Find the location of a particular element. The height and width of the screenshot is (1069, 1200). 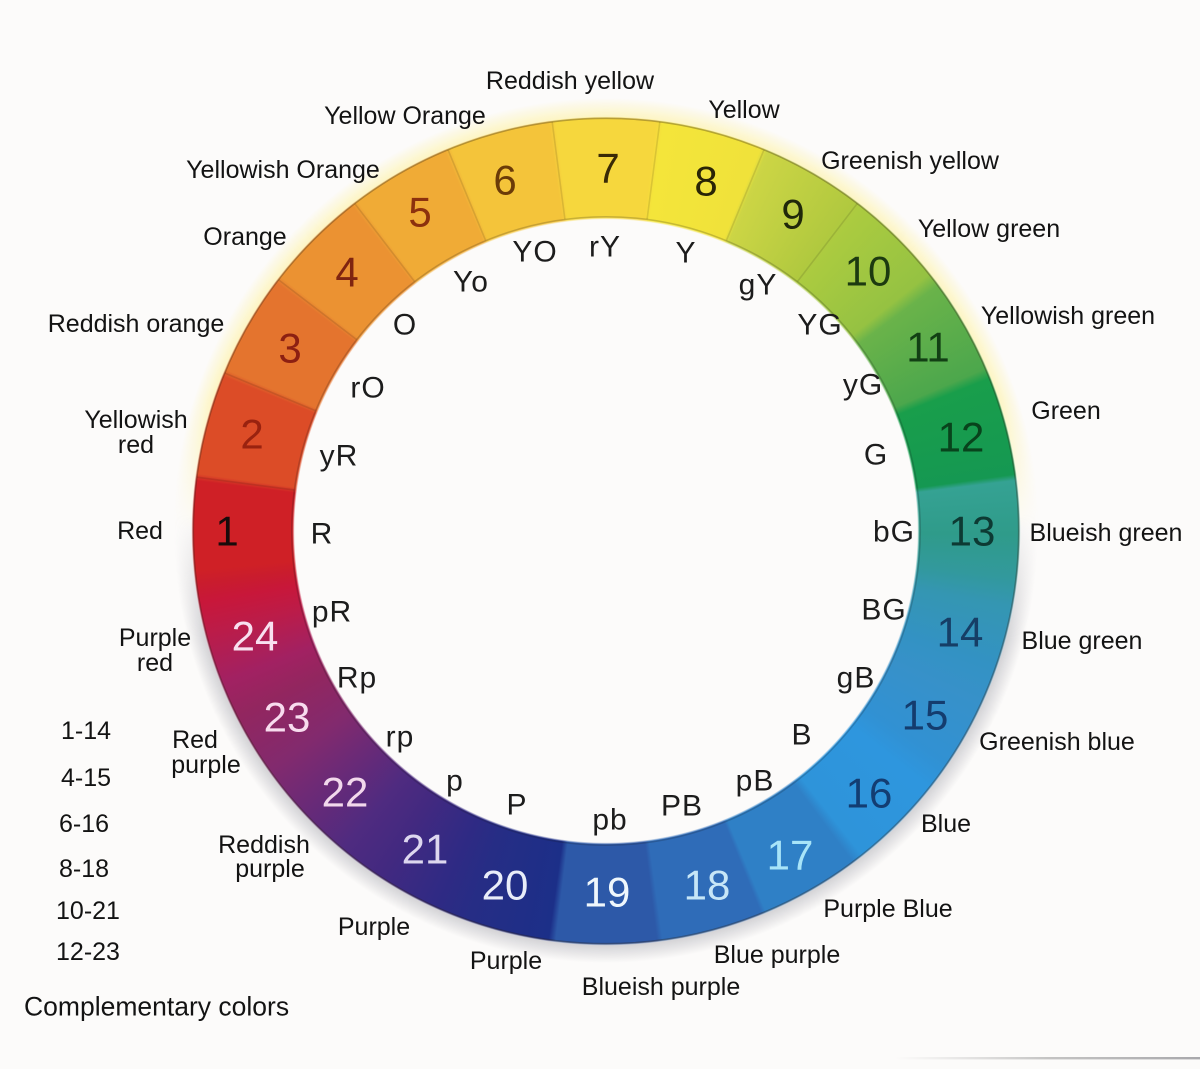

svg-text: 6-16 is located at coordinates (84, 824).